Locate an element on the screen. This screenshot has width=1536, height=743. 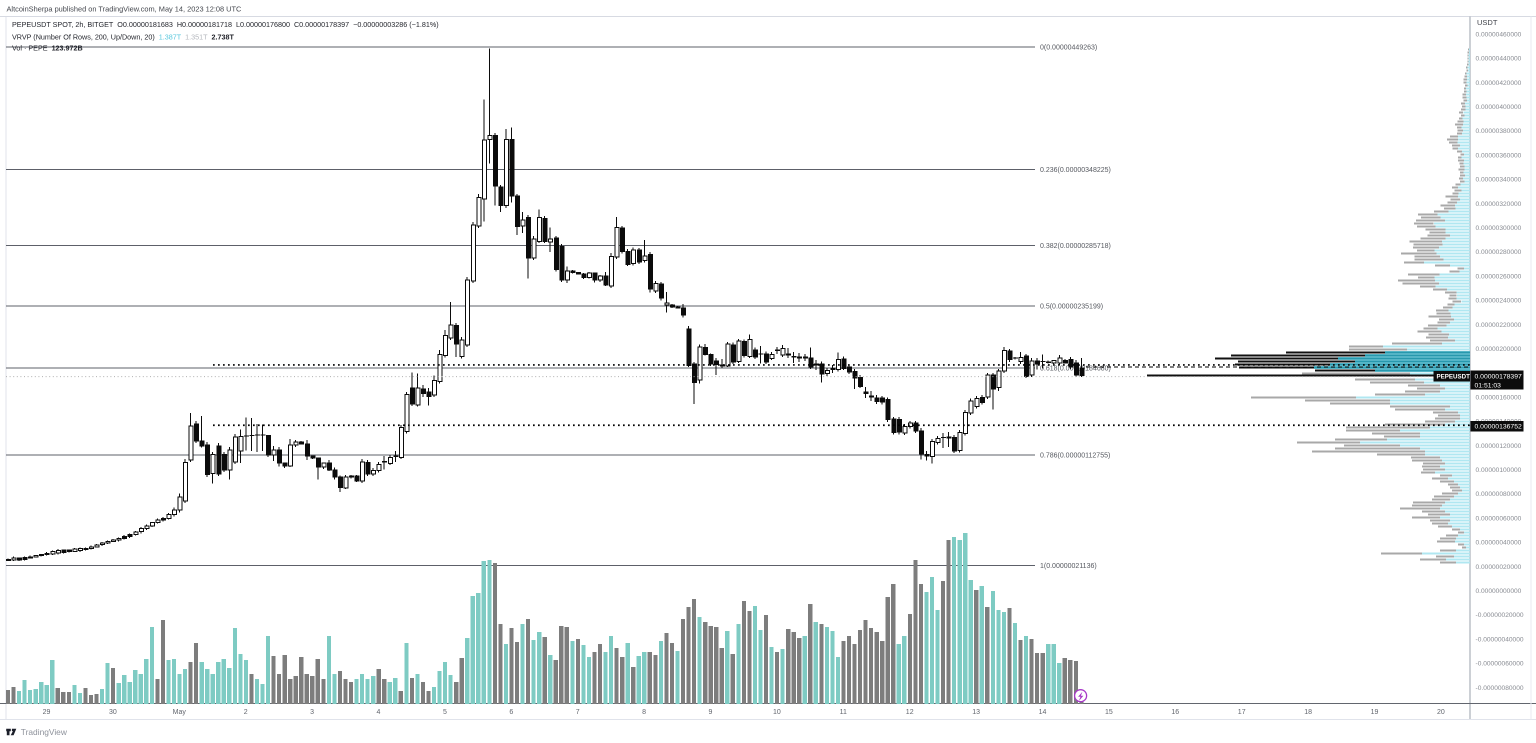
svg-text: 1(0.00000021136) is located at coordinates (1068, 566).